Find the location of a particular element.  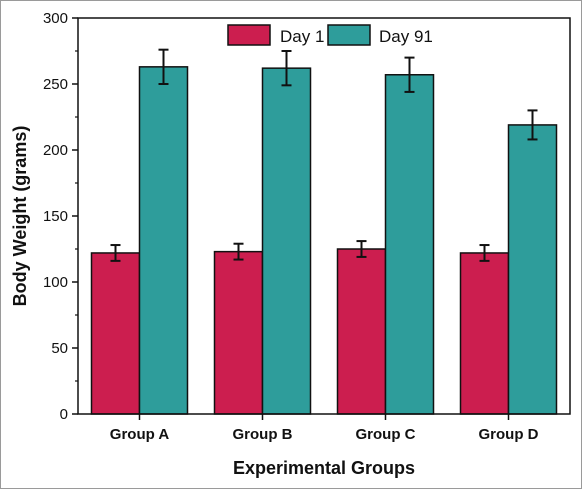

error-bar-day-1-group-b is located at coordinates (238, 251).